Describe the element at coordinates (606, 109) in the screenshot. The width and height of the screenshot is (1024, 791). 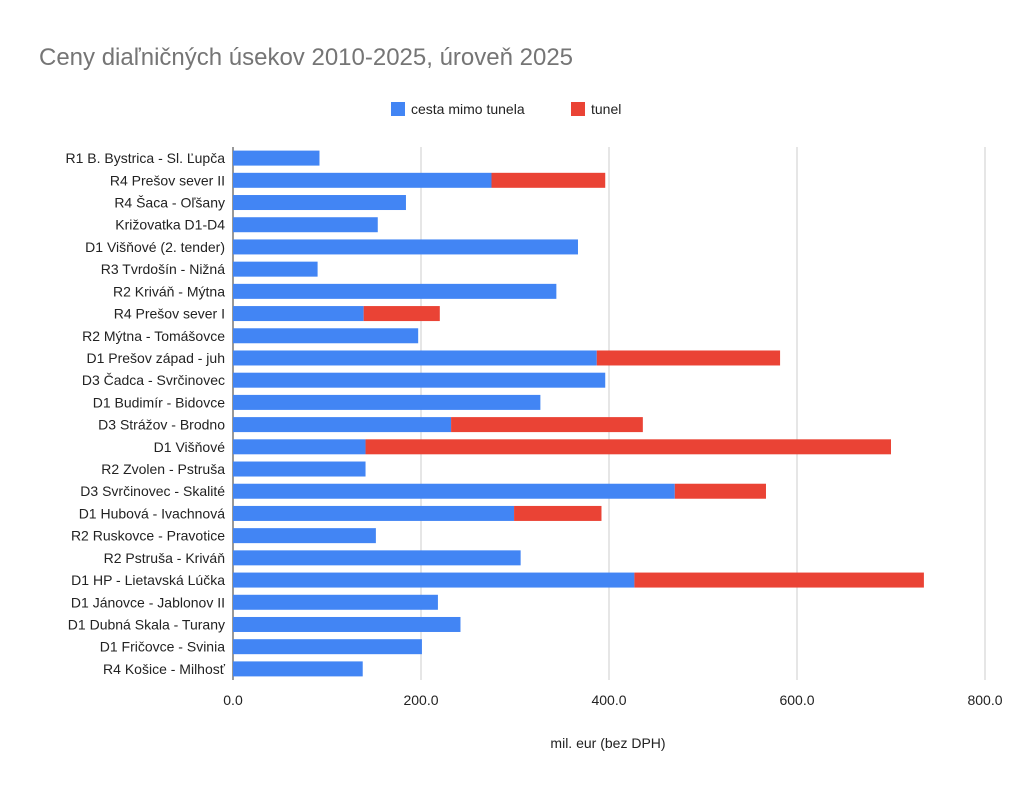
I see `legend-label: tunel` at that location.